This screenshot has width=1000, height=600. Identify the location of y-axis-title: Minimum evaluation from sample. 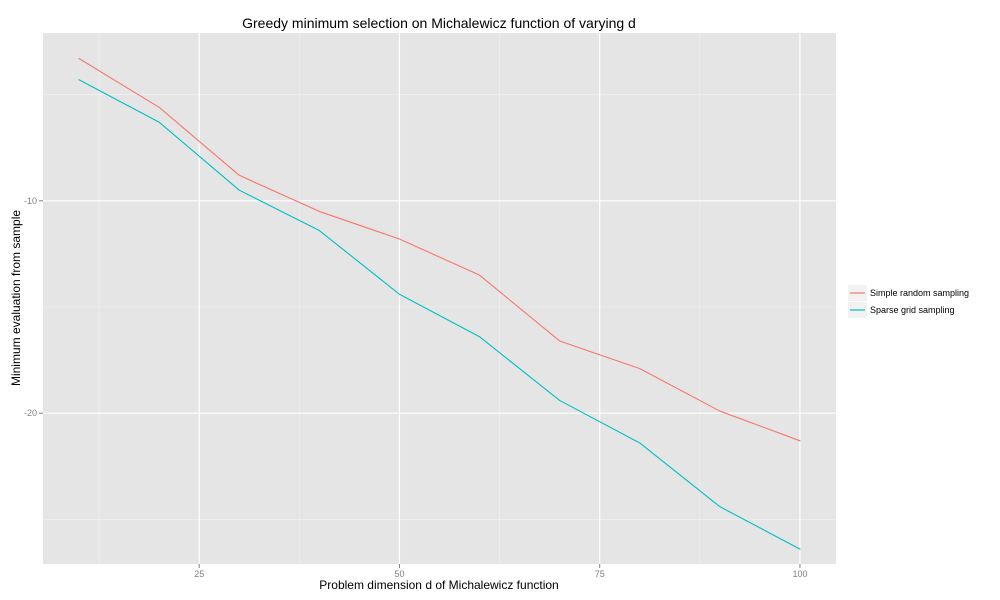
(16, 298).